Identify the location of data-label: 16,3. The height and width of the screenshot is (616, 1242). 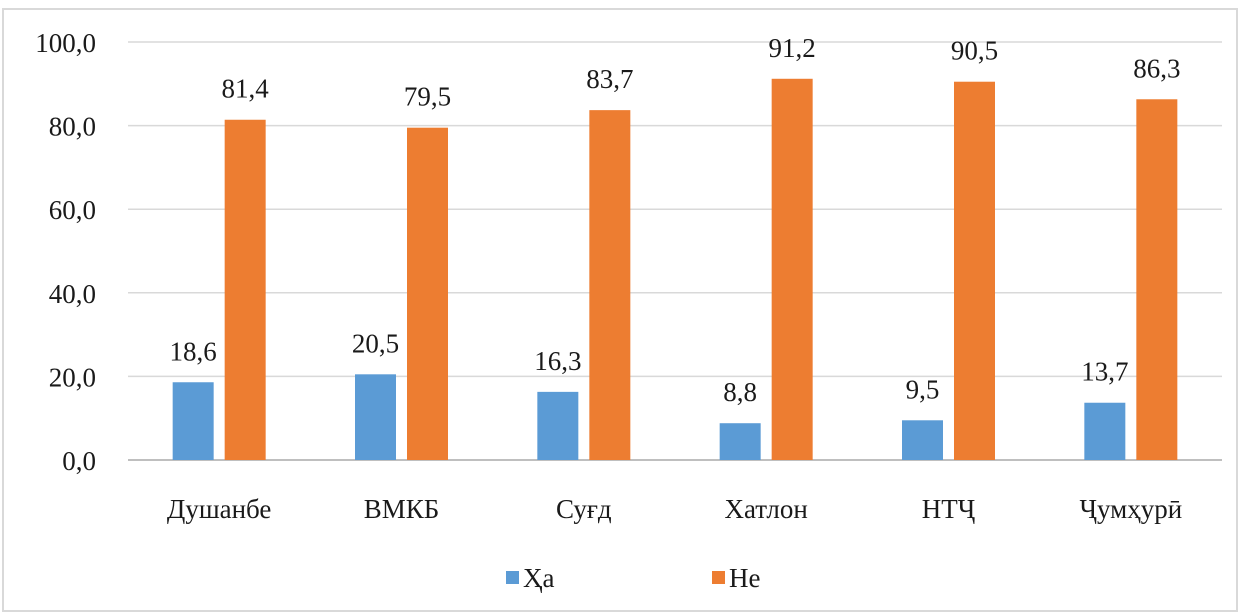
(557, 361).